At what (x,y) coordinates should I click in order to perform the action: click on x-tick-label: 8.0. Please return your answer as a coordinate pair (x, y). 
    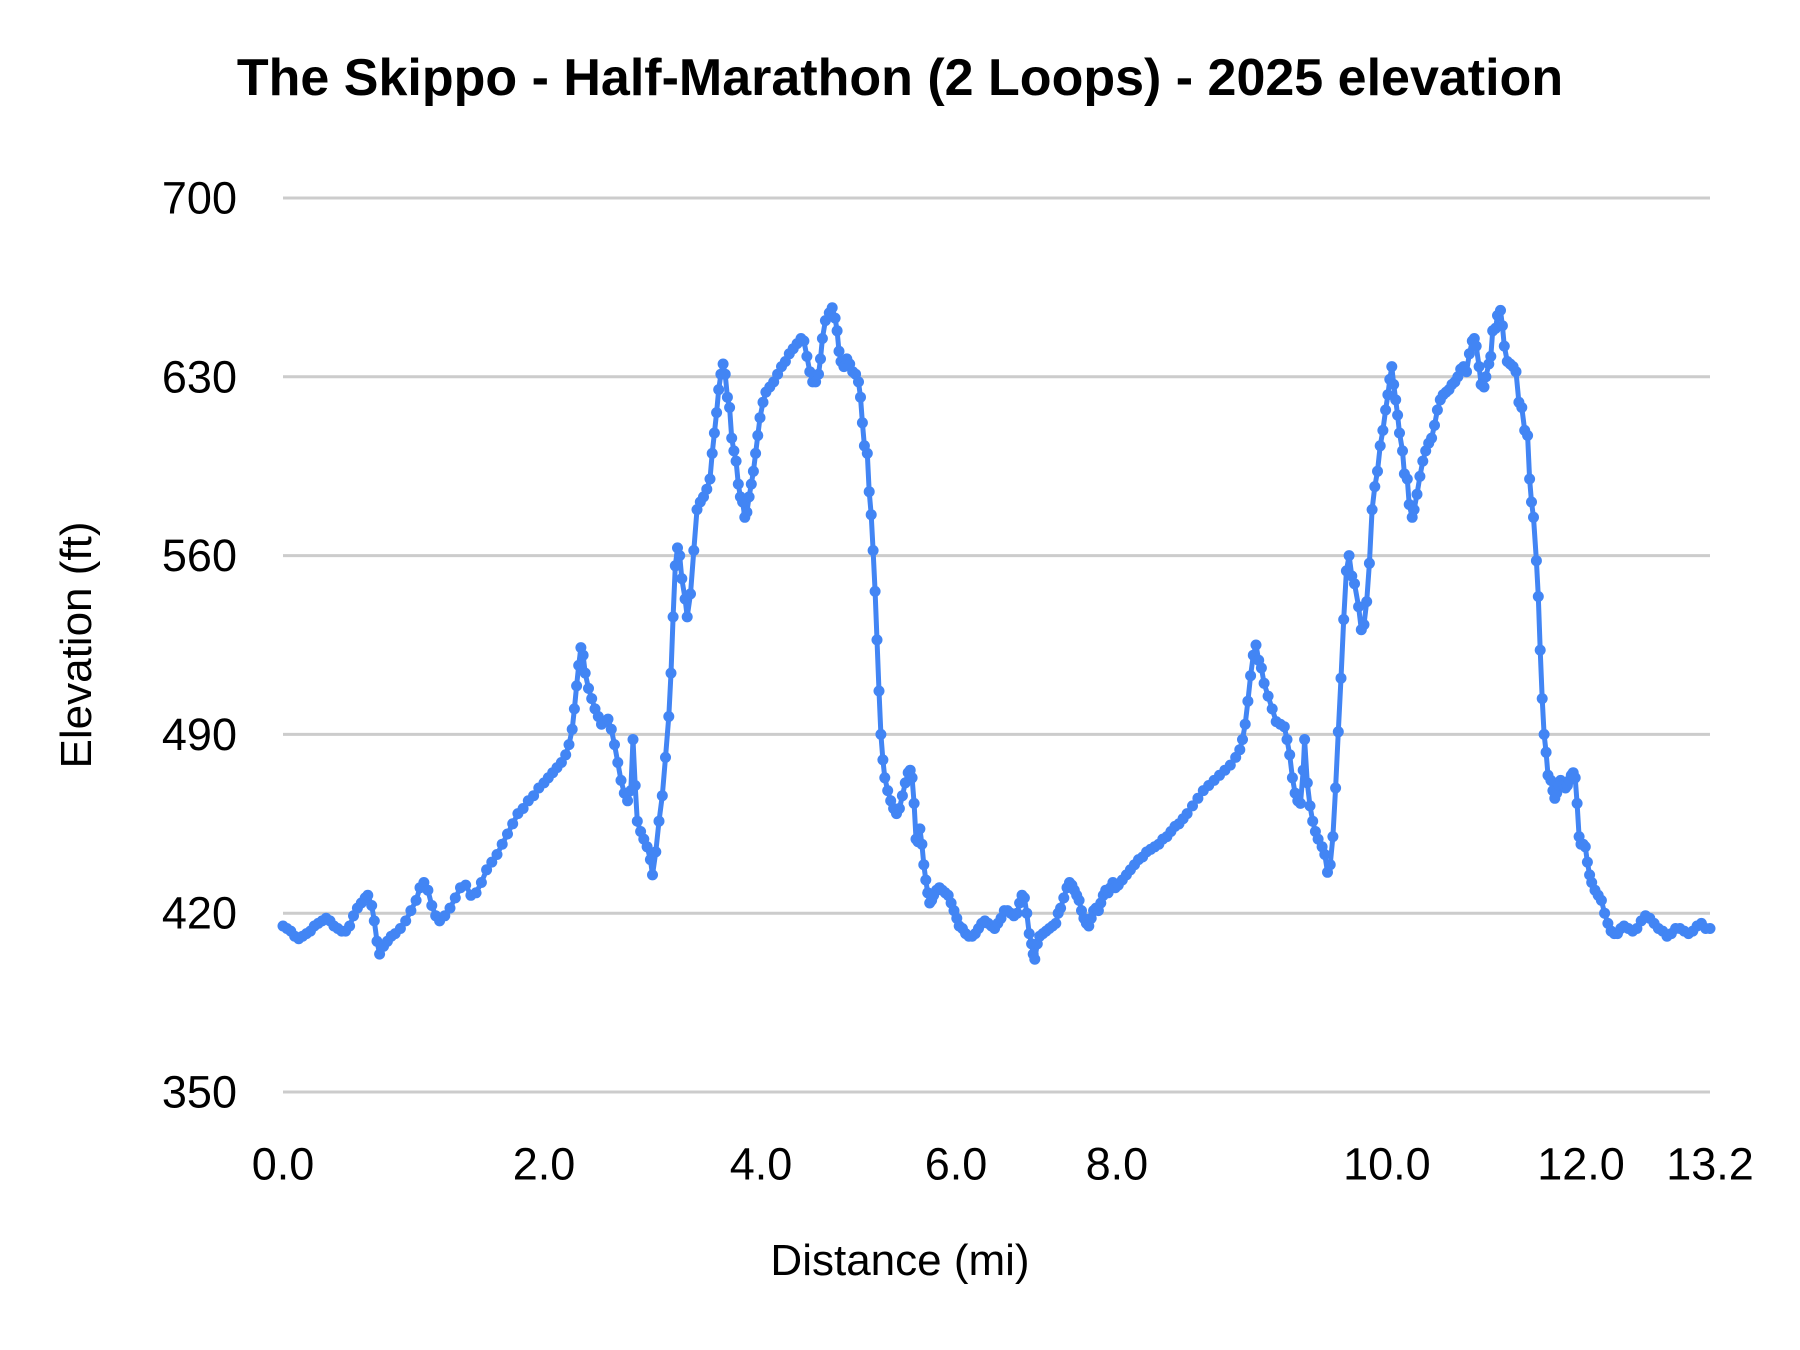
    Looking at the image, I should click on (1117, 1164).